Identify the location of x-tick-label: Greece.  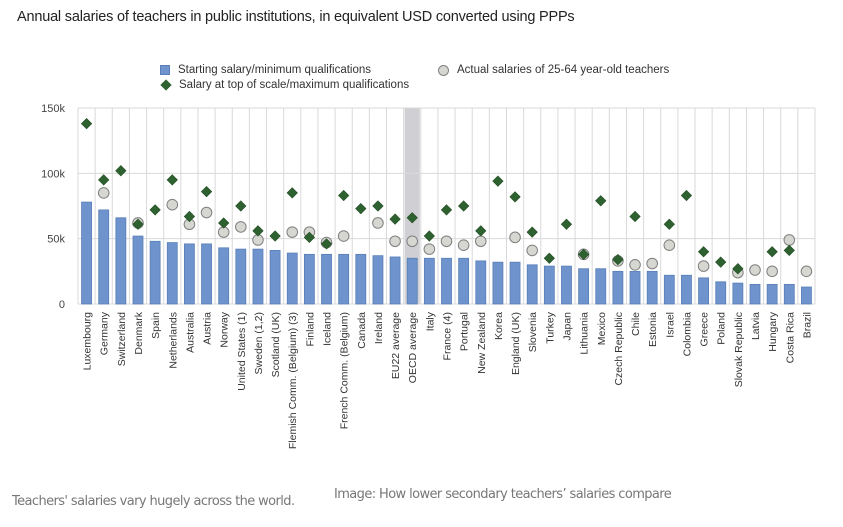
(705, 329).